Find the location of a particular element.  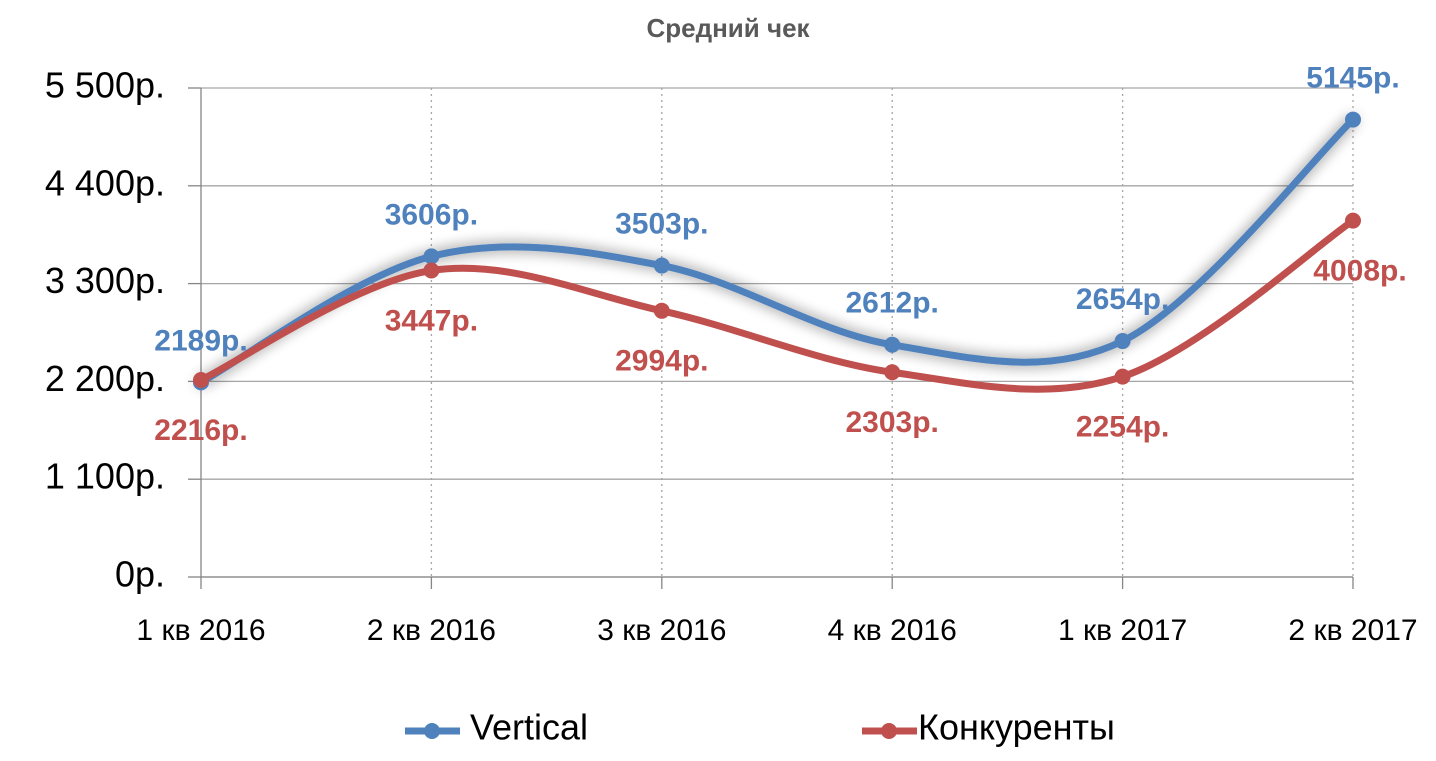

data-label: 2216р. is located at coordinates (200, 430).